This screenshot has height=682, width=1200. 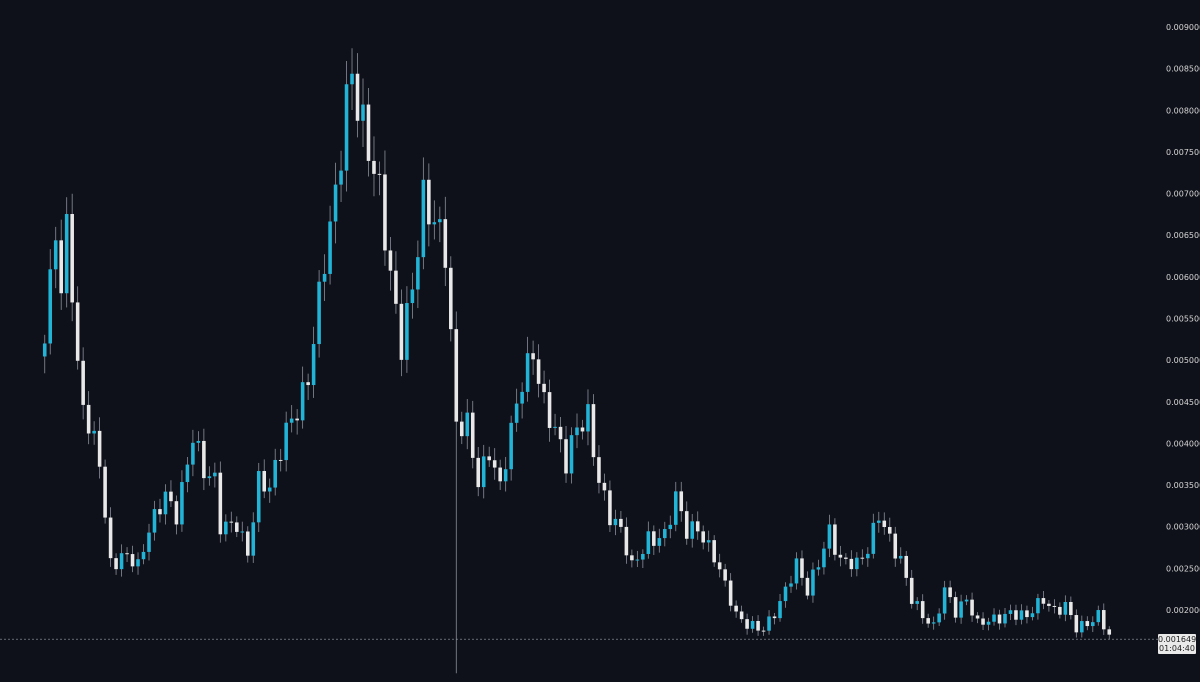 I want to click on last-price-tag: 0.001649 01:04:40, so click(x=1177, y=644).